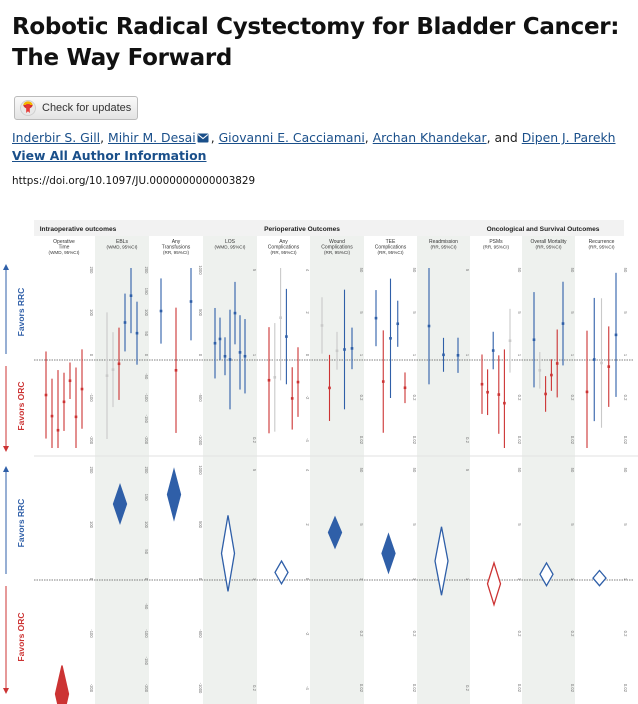 This screenshot has height=704, width=638. What do you see at coordinates (602, 242) in the screenshot?
I see `column-title: Recurrence` at bounding box center [602, 242].